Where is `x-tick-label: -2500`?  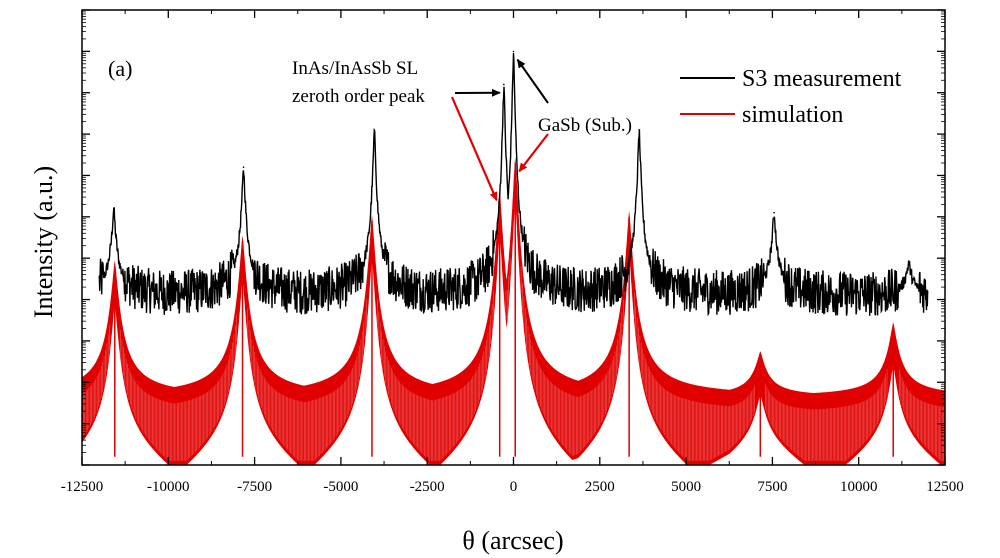
x-tick-label: -2500 is located at coordinates (427, 487).